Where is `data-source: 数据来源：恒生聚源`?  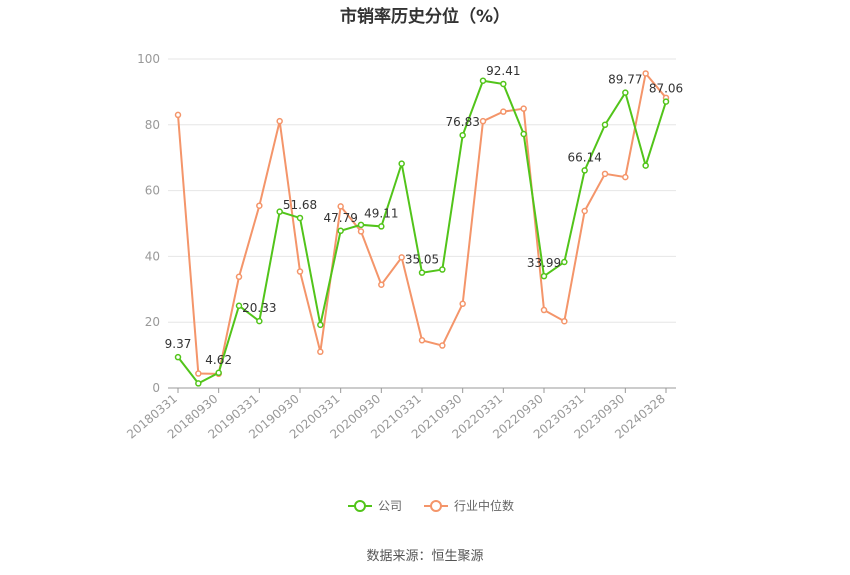
data-source: 数据来源：恒生聚源 is located at coordinates (425, 556).